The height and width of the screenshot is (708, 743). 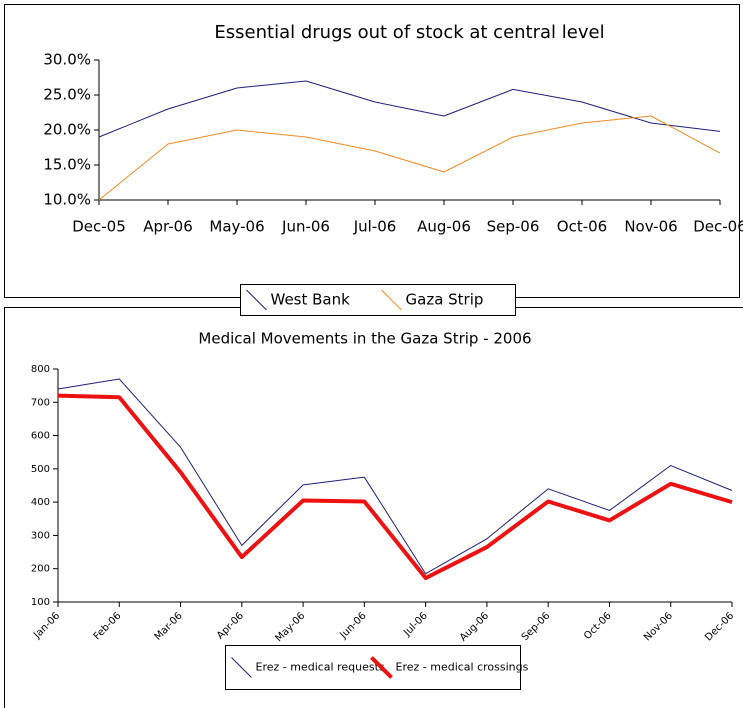 I want to click on legend-label: Gaza Strip, so click(x=445, y=300).